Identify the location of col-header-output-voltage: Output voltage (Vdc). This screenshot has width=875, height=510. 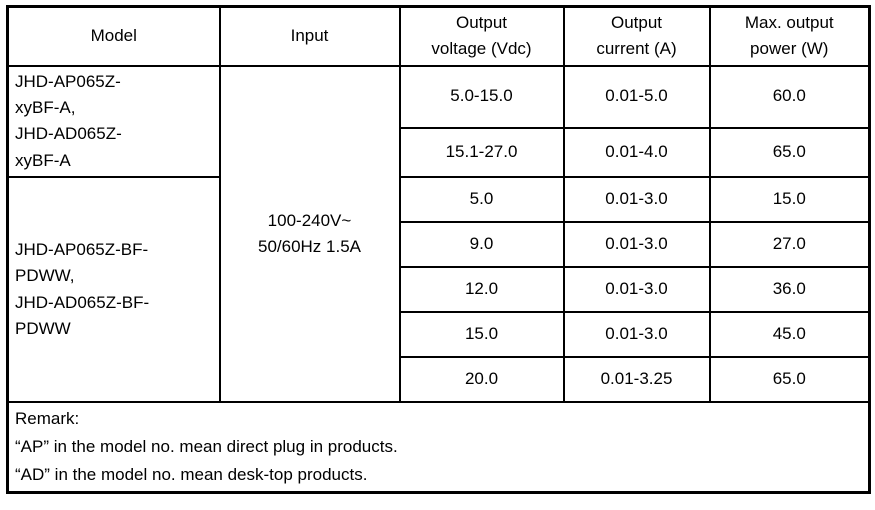
(481, 36).